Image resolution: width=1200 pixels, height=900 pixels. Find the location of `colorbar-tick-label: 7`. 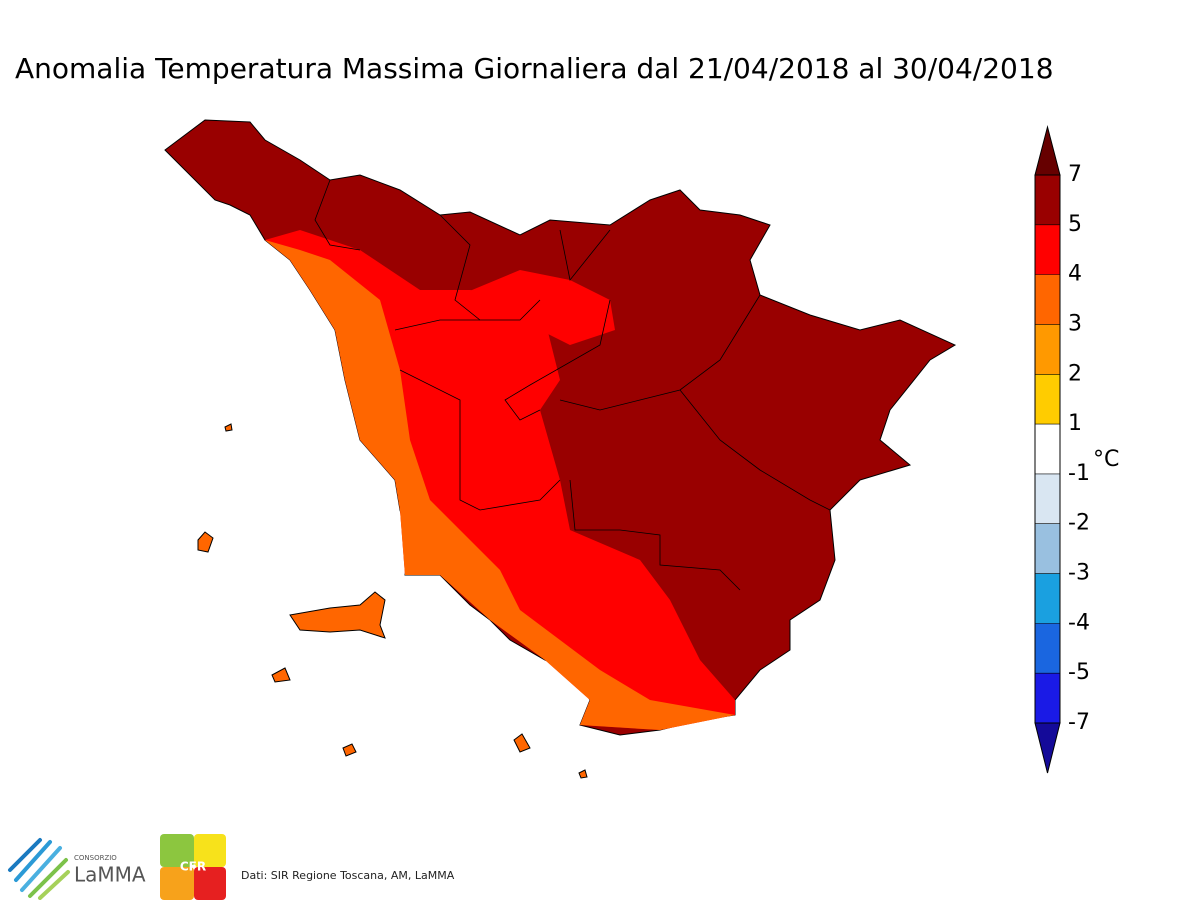

colorbar-tick-label: 7 is located at coordinates (1075, 174).